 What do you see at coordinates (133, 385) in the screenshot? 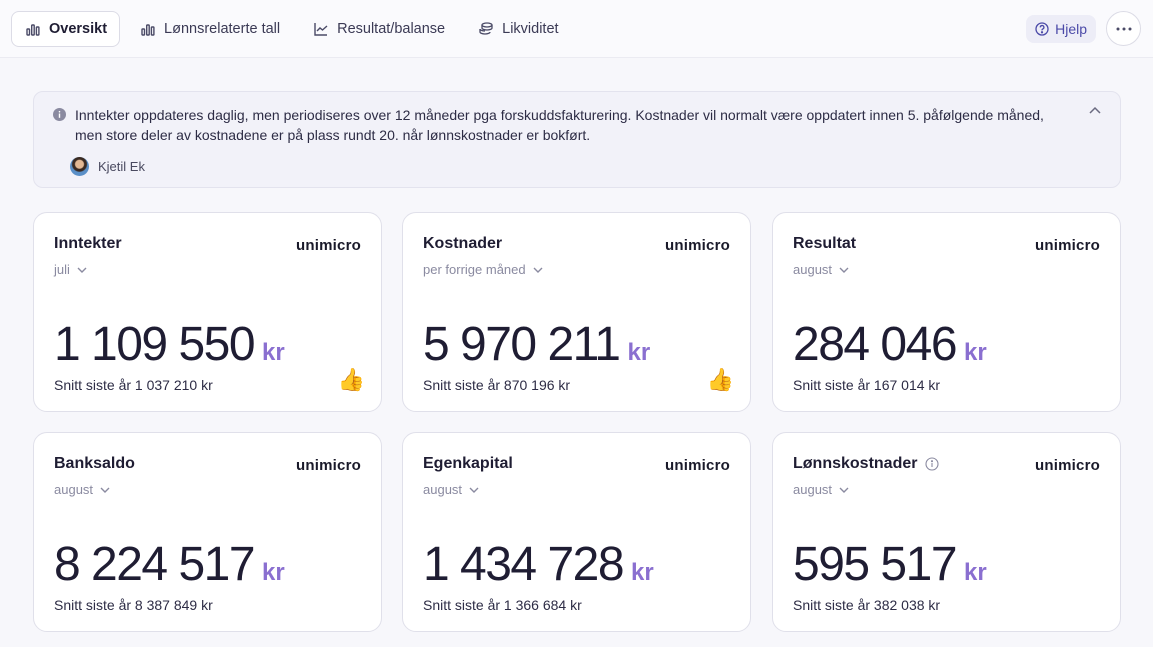
I see `average-text: Snitt siste år 1 037 210 kr` at bounding box center [133, 385].